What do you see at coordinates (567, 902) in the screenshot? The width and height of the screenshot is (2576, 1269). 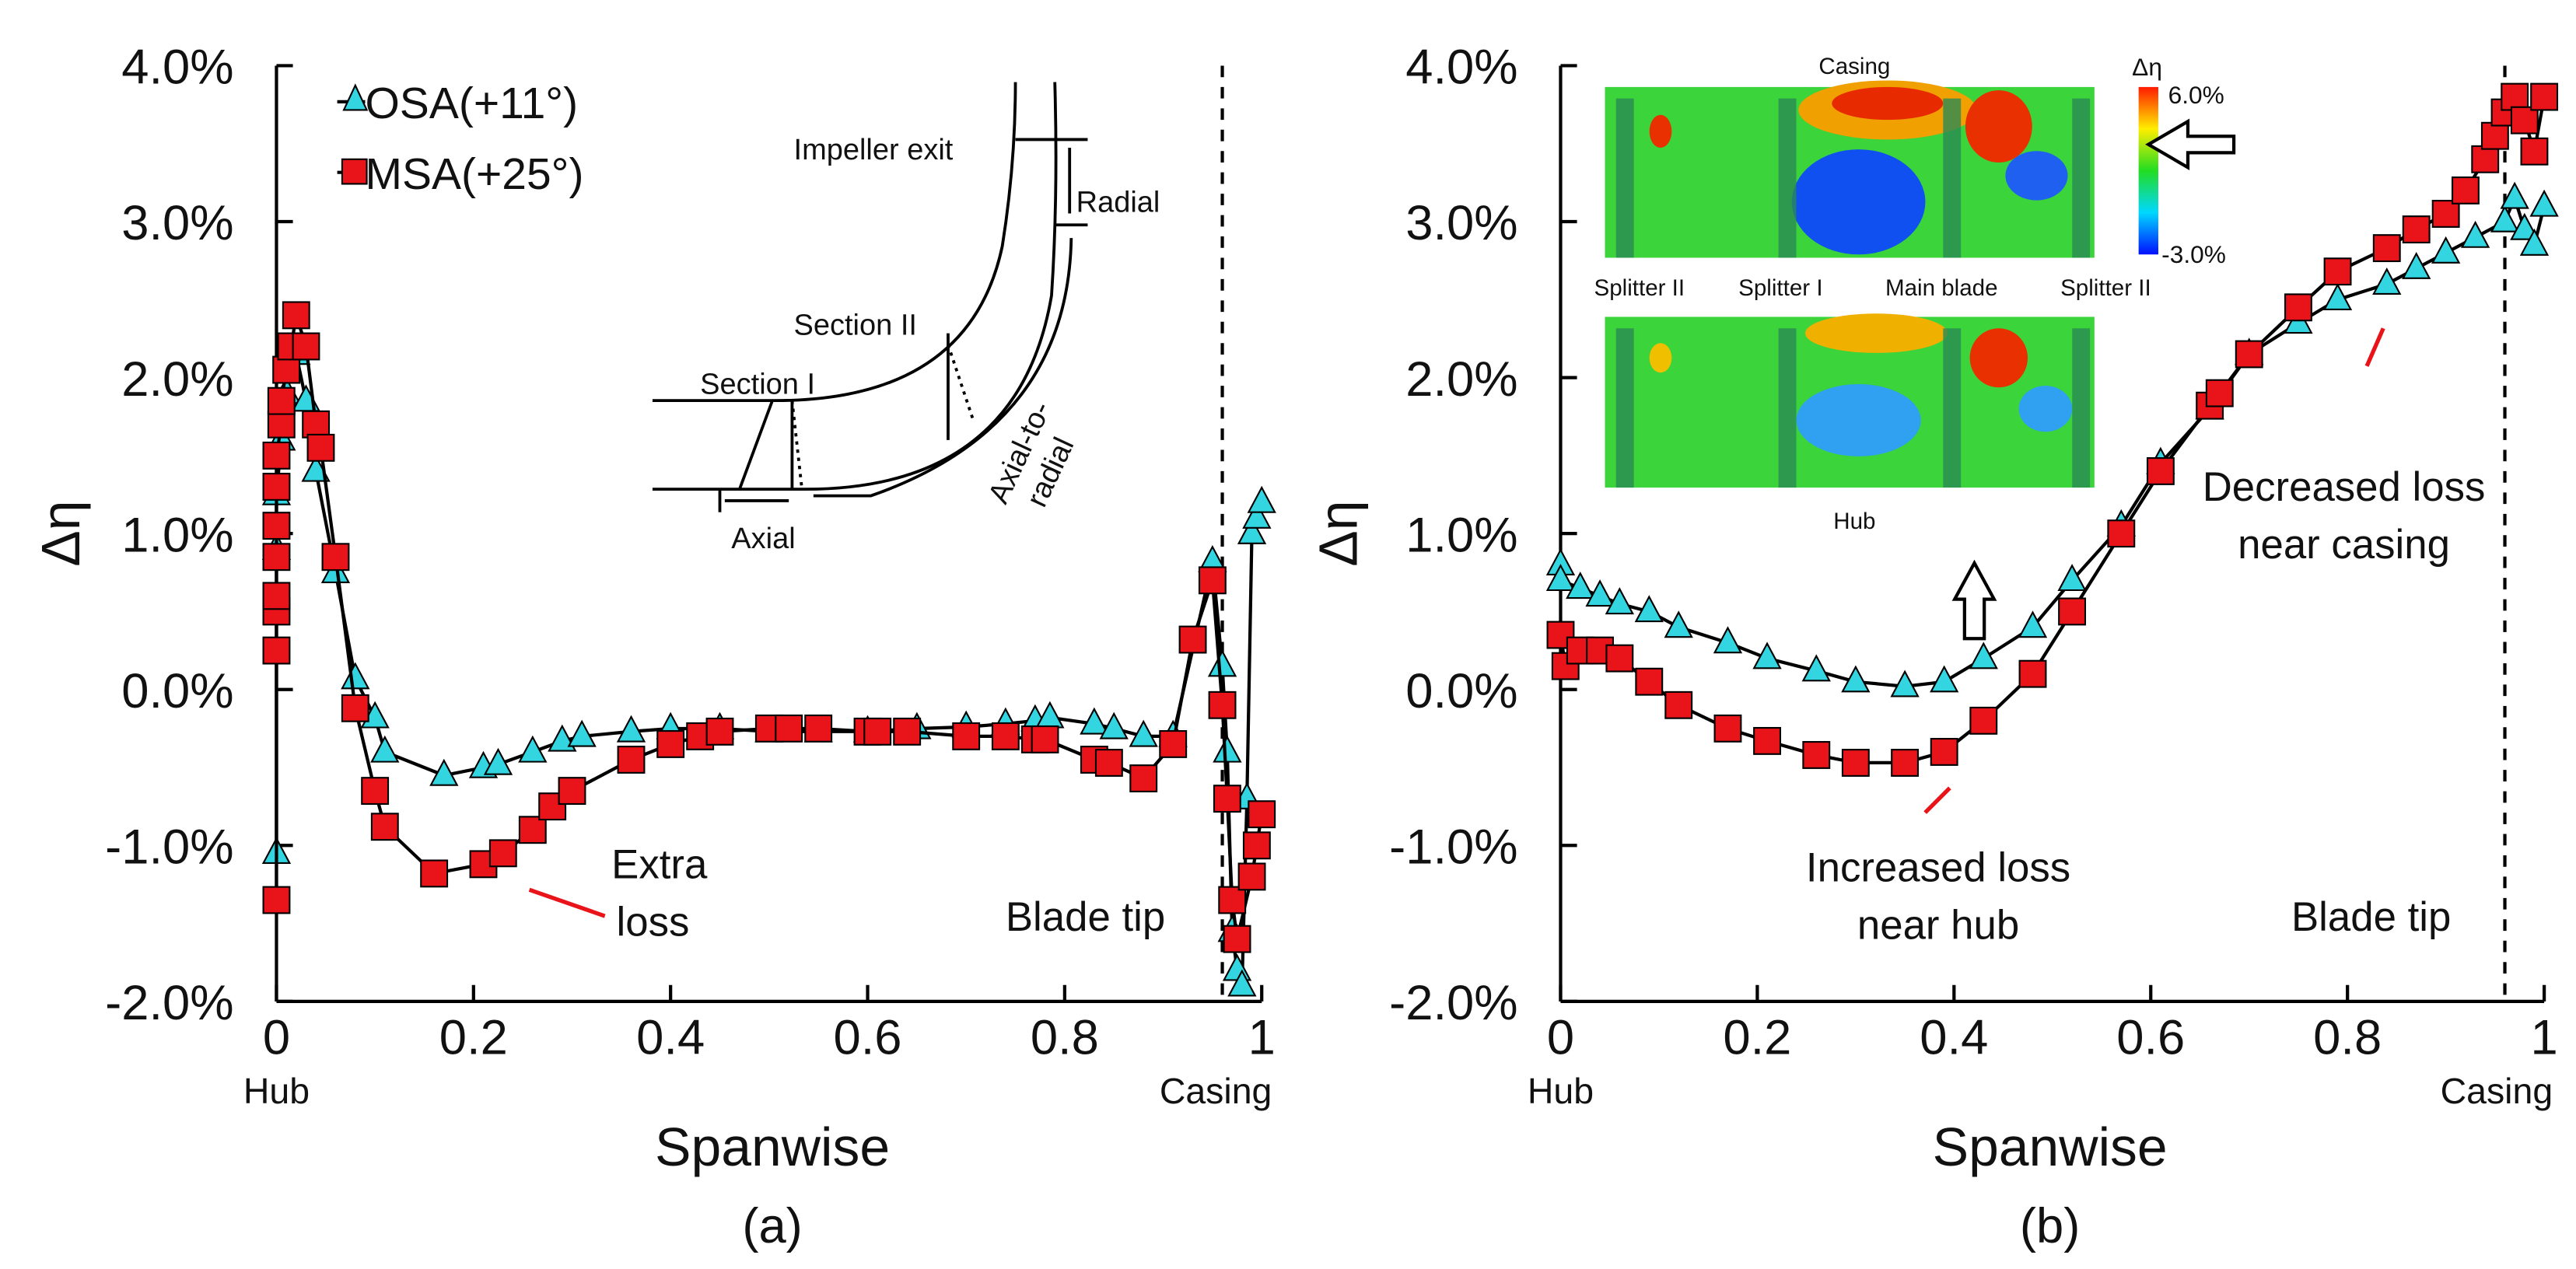 I see `extra-loss-arrow-icon` at bounding box center [567, 902].